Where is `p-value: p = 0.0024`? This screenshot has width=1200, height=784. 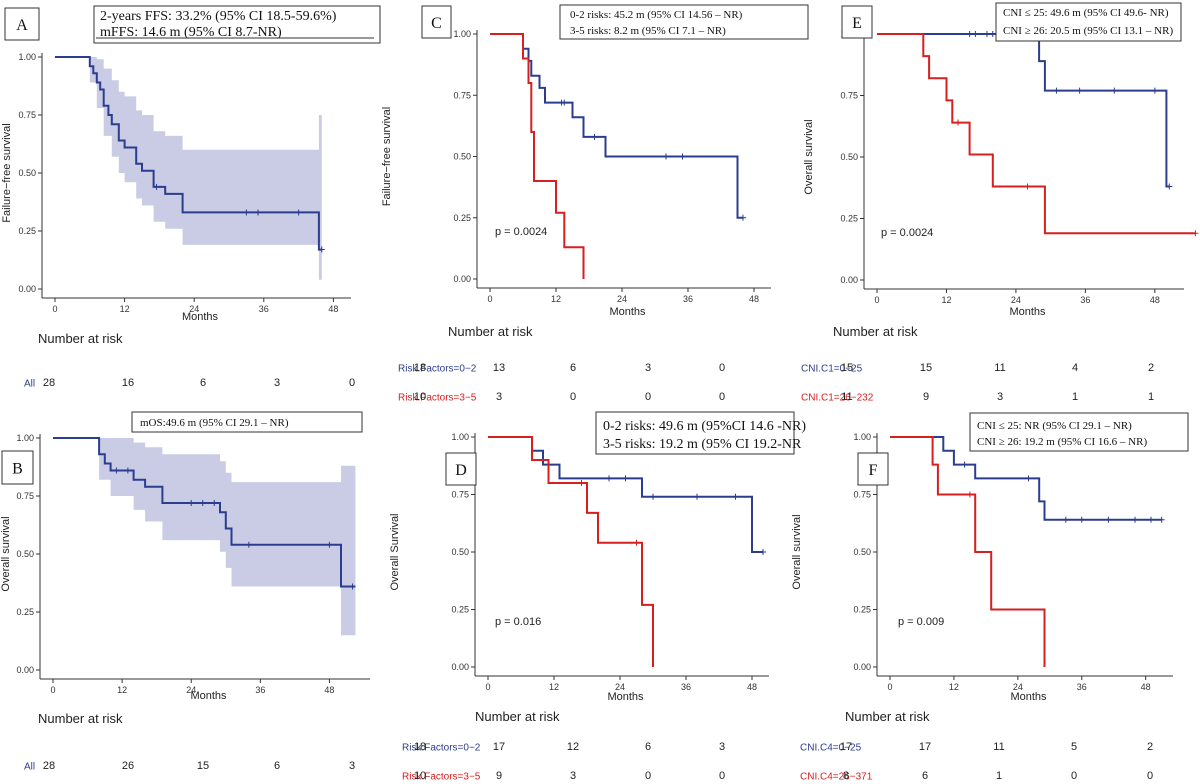
p-value: p = 0.0024 is located at coordinates (521, 232).